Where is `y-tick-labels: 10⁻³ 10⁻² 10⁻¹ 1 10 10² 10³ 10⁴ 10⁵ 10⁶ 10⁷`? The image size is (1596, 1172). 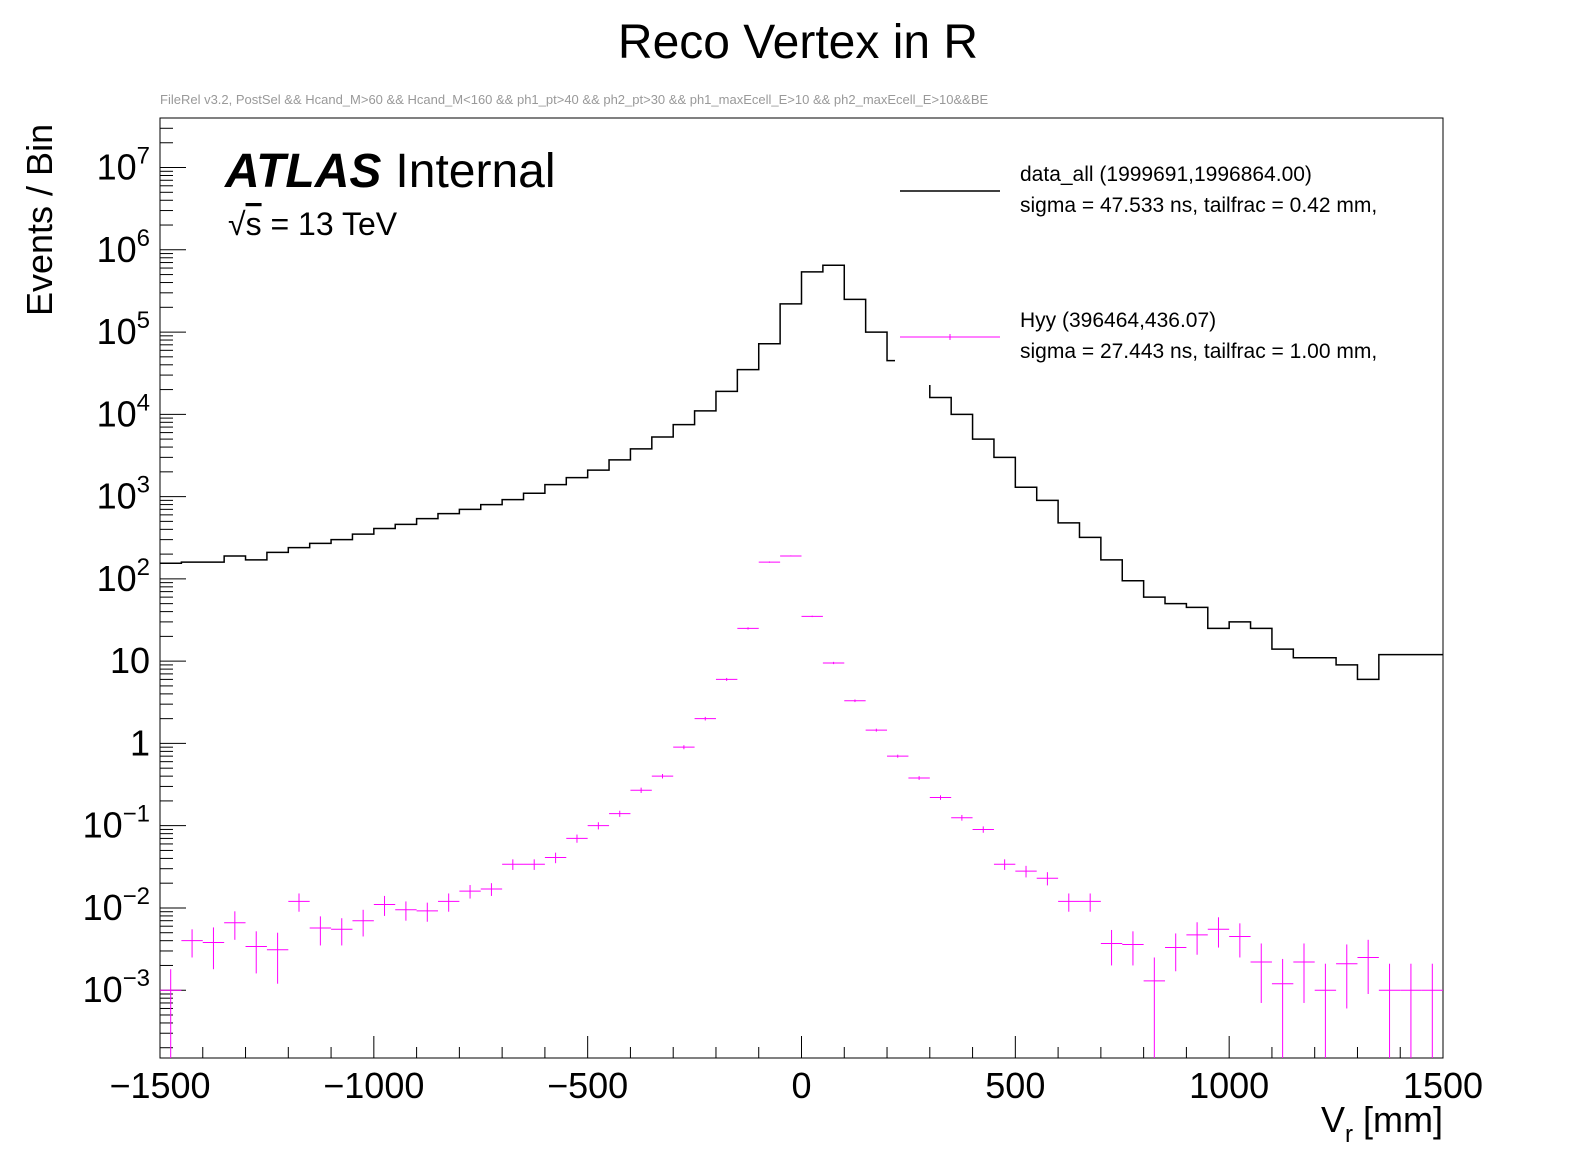 y-tick-labels: 10⁻³ 10⁻² 10⁻¹ 1 10 10² 10³ 10⁴ 10⁵ 10⁶ 10⁷ is located at coordinates (116, 577).